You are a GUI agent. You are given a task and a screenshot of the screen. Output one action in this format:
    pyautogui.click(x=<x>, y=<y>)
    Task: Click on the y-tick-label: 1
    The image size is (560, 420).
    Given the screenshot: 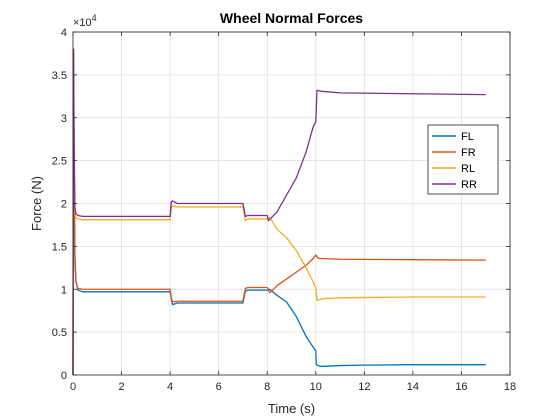 What is the action you would take?
    pyautogui.click(x=64, y=290)
    